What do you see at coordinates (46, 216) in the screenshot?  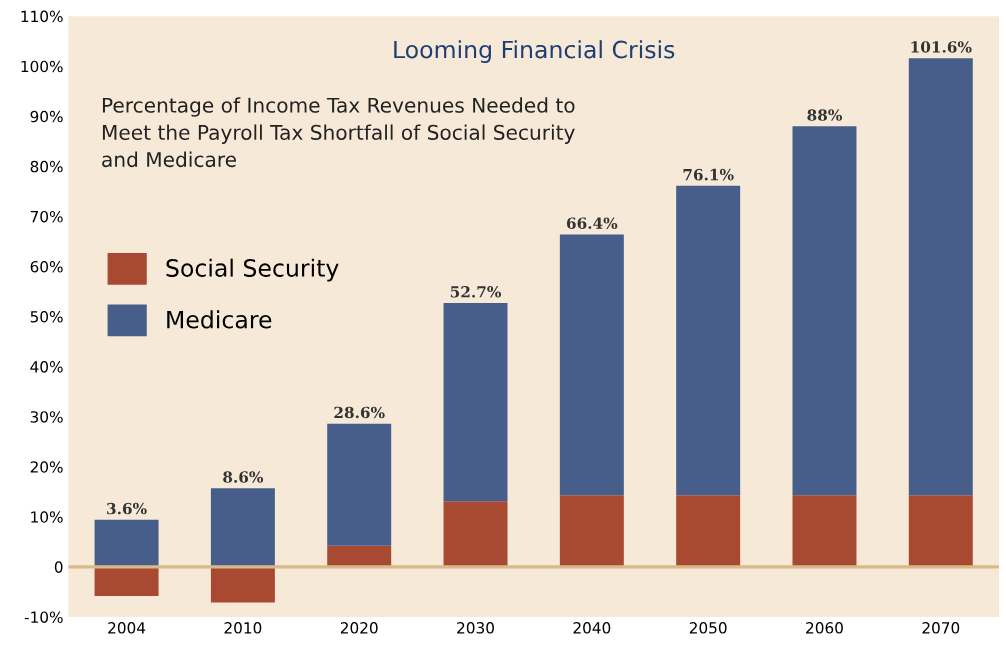 I see `y-tick-label: 70%` at bounding box center [46, 216].